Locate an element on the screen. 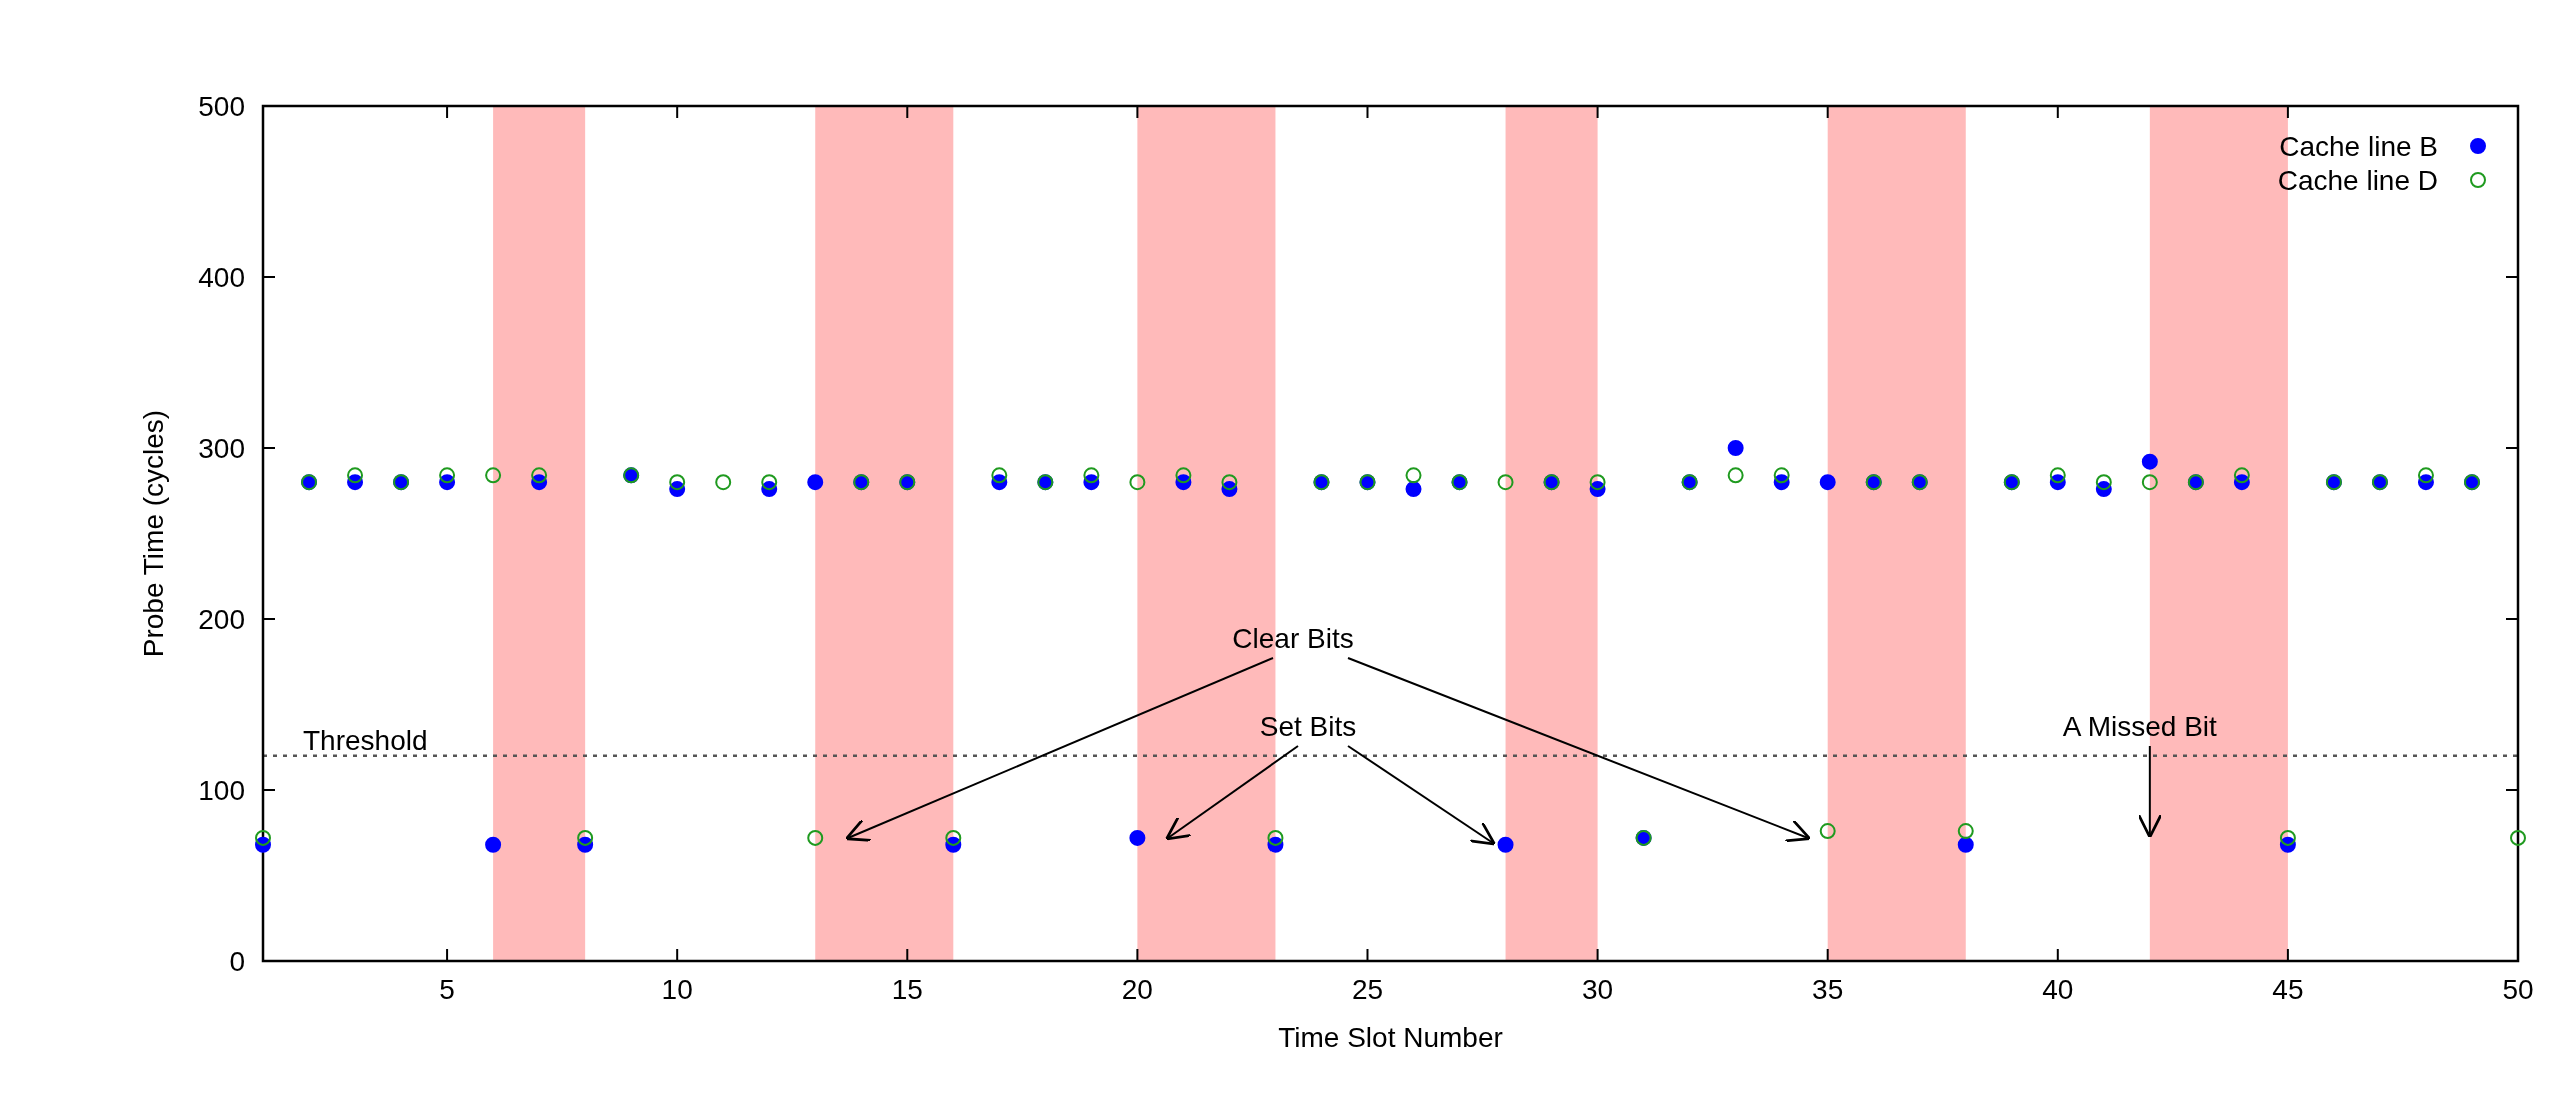 The image size is (2561, 1105). x-tick-label: 40 is located at coordinates (2058, 989).